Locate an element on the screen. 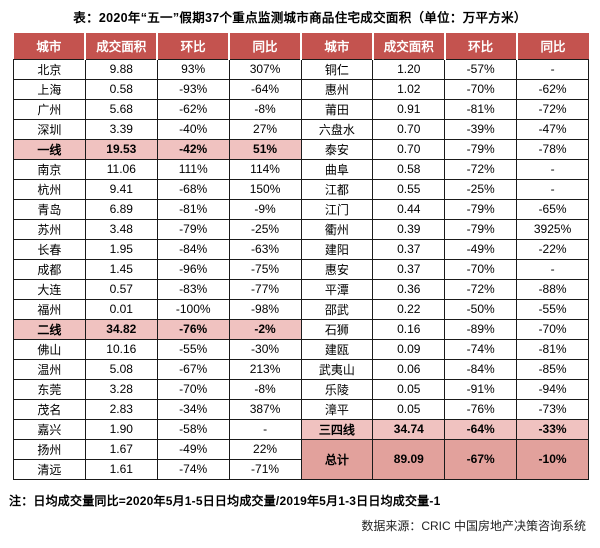 The width and height of the screenshot is (600, 548). cell-area: 1.61 is located at coordinates (121, 469).